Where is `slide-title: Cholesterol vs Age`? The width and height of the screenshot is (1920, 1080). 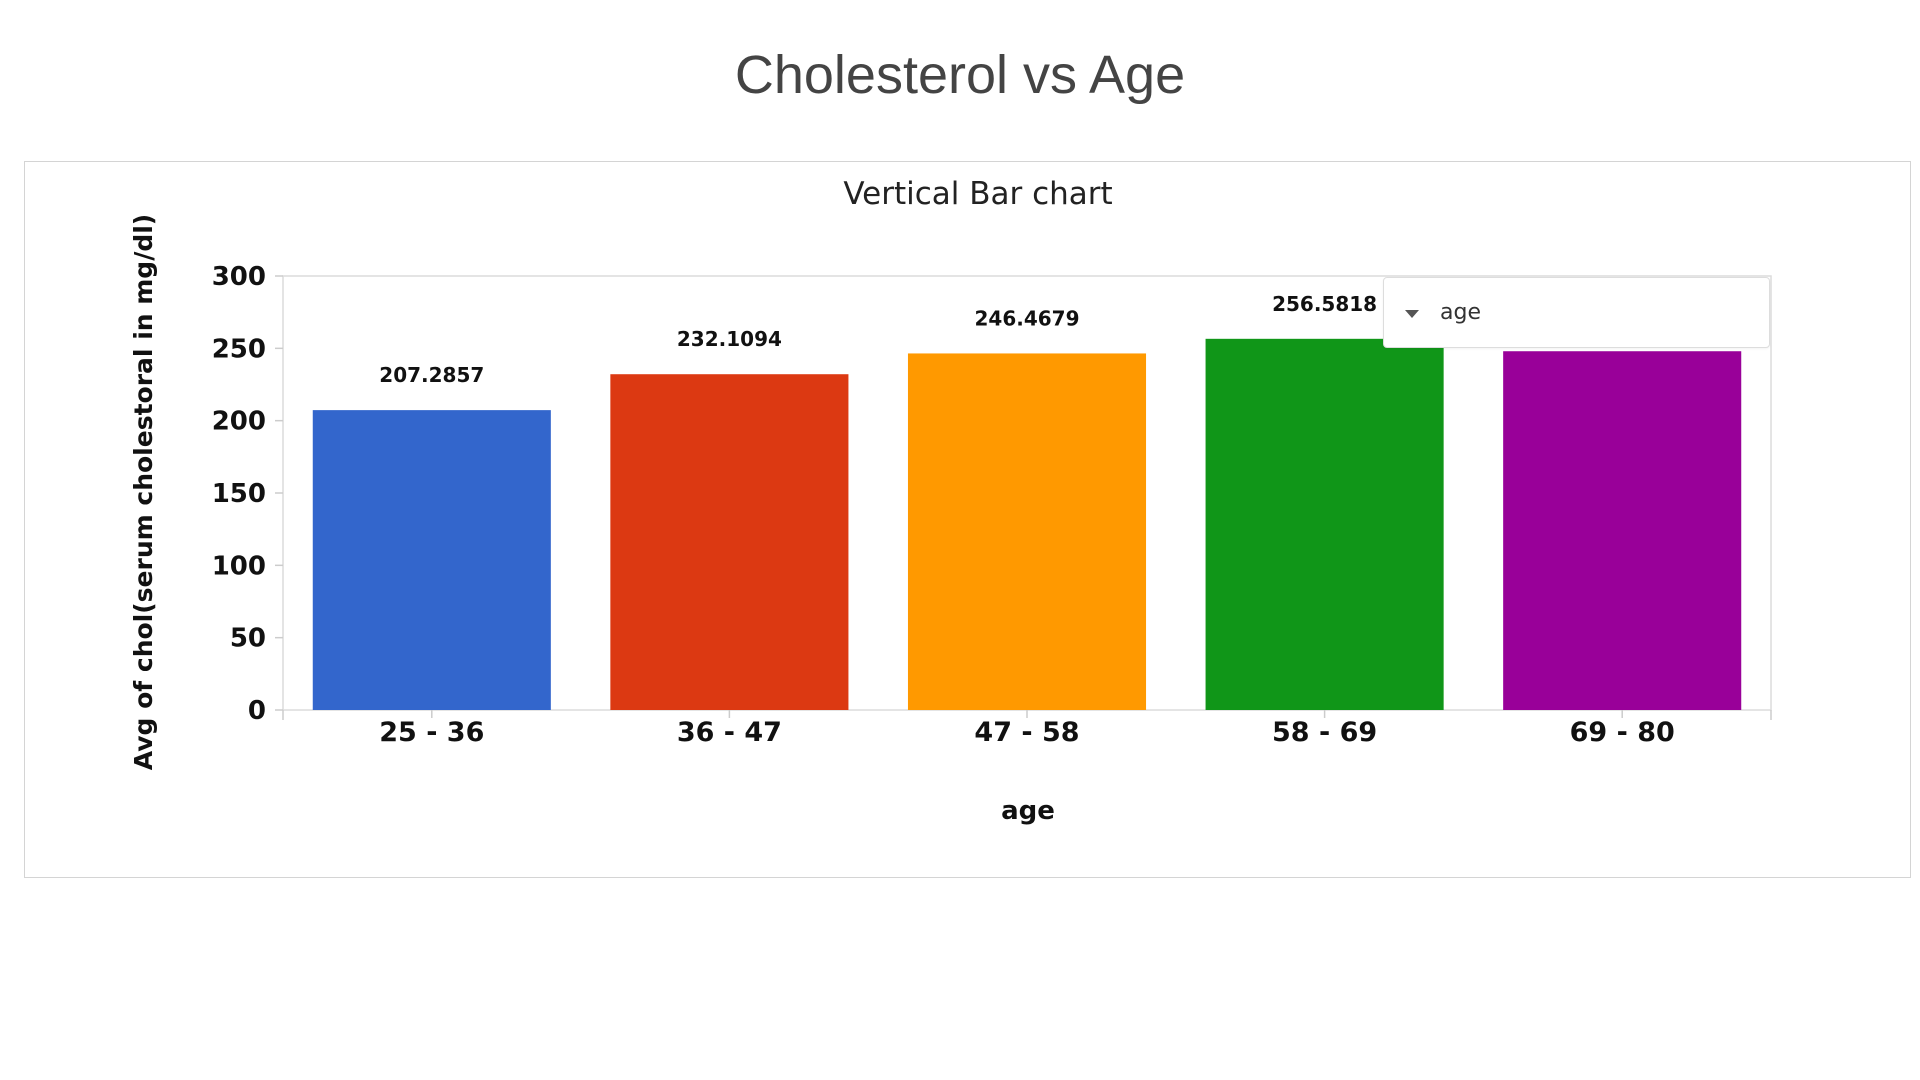 slide-title: Cholesterol vs Age is located at coordinates (960, 75).